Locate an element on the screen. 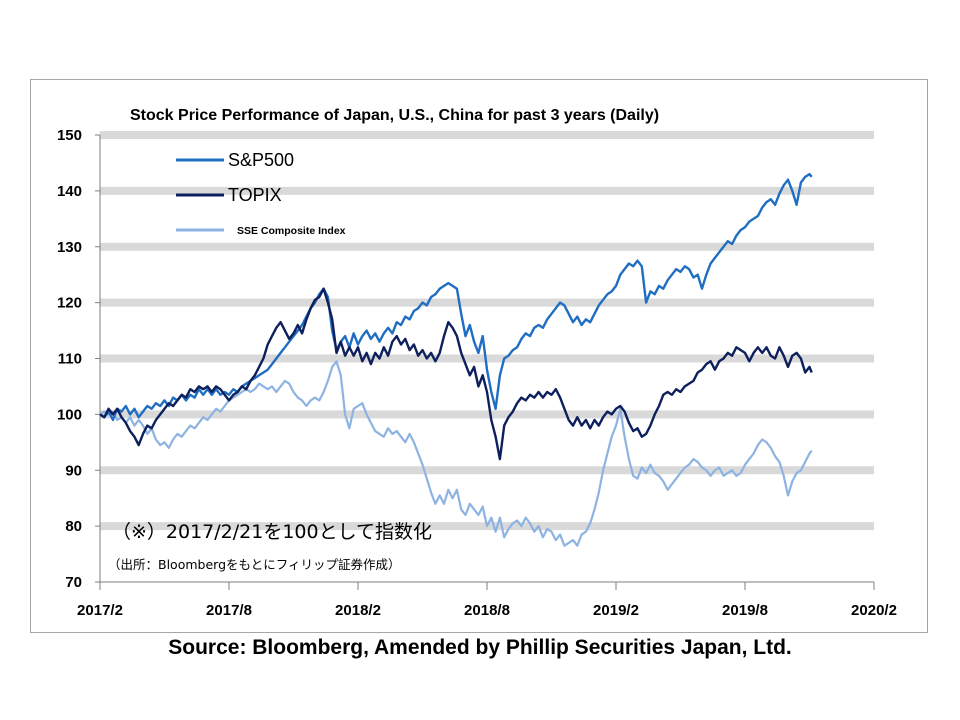  y-tick-label: 80 is located at coordinates (73, 526).